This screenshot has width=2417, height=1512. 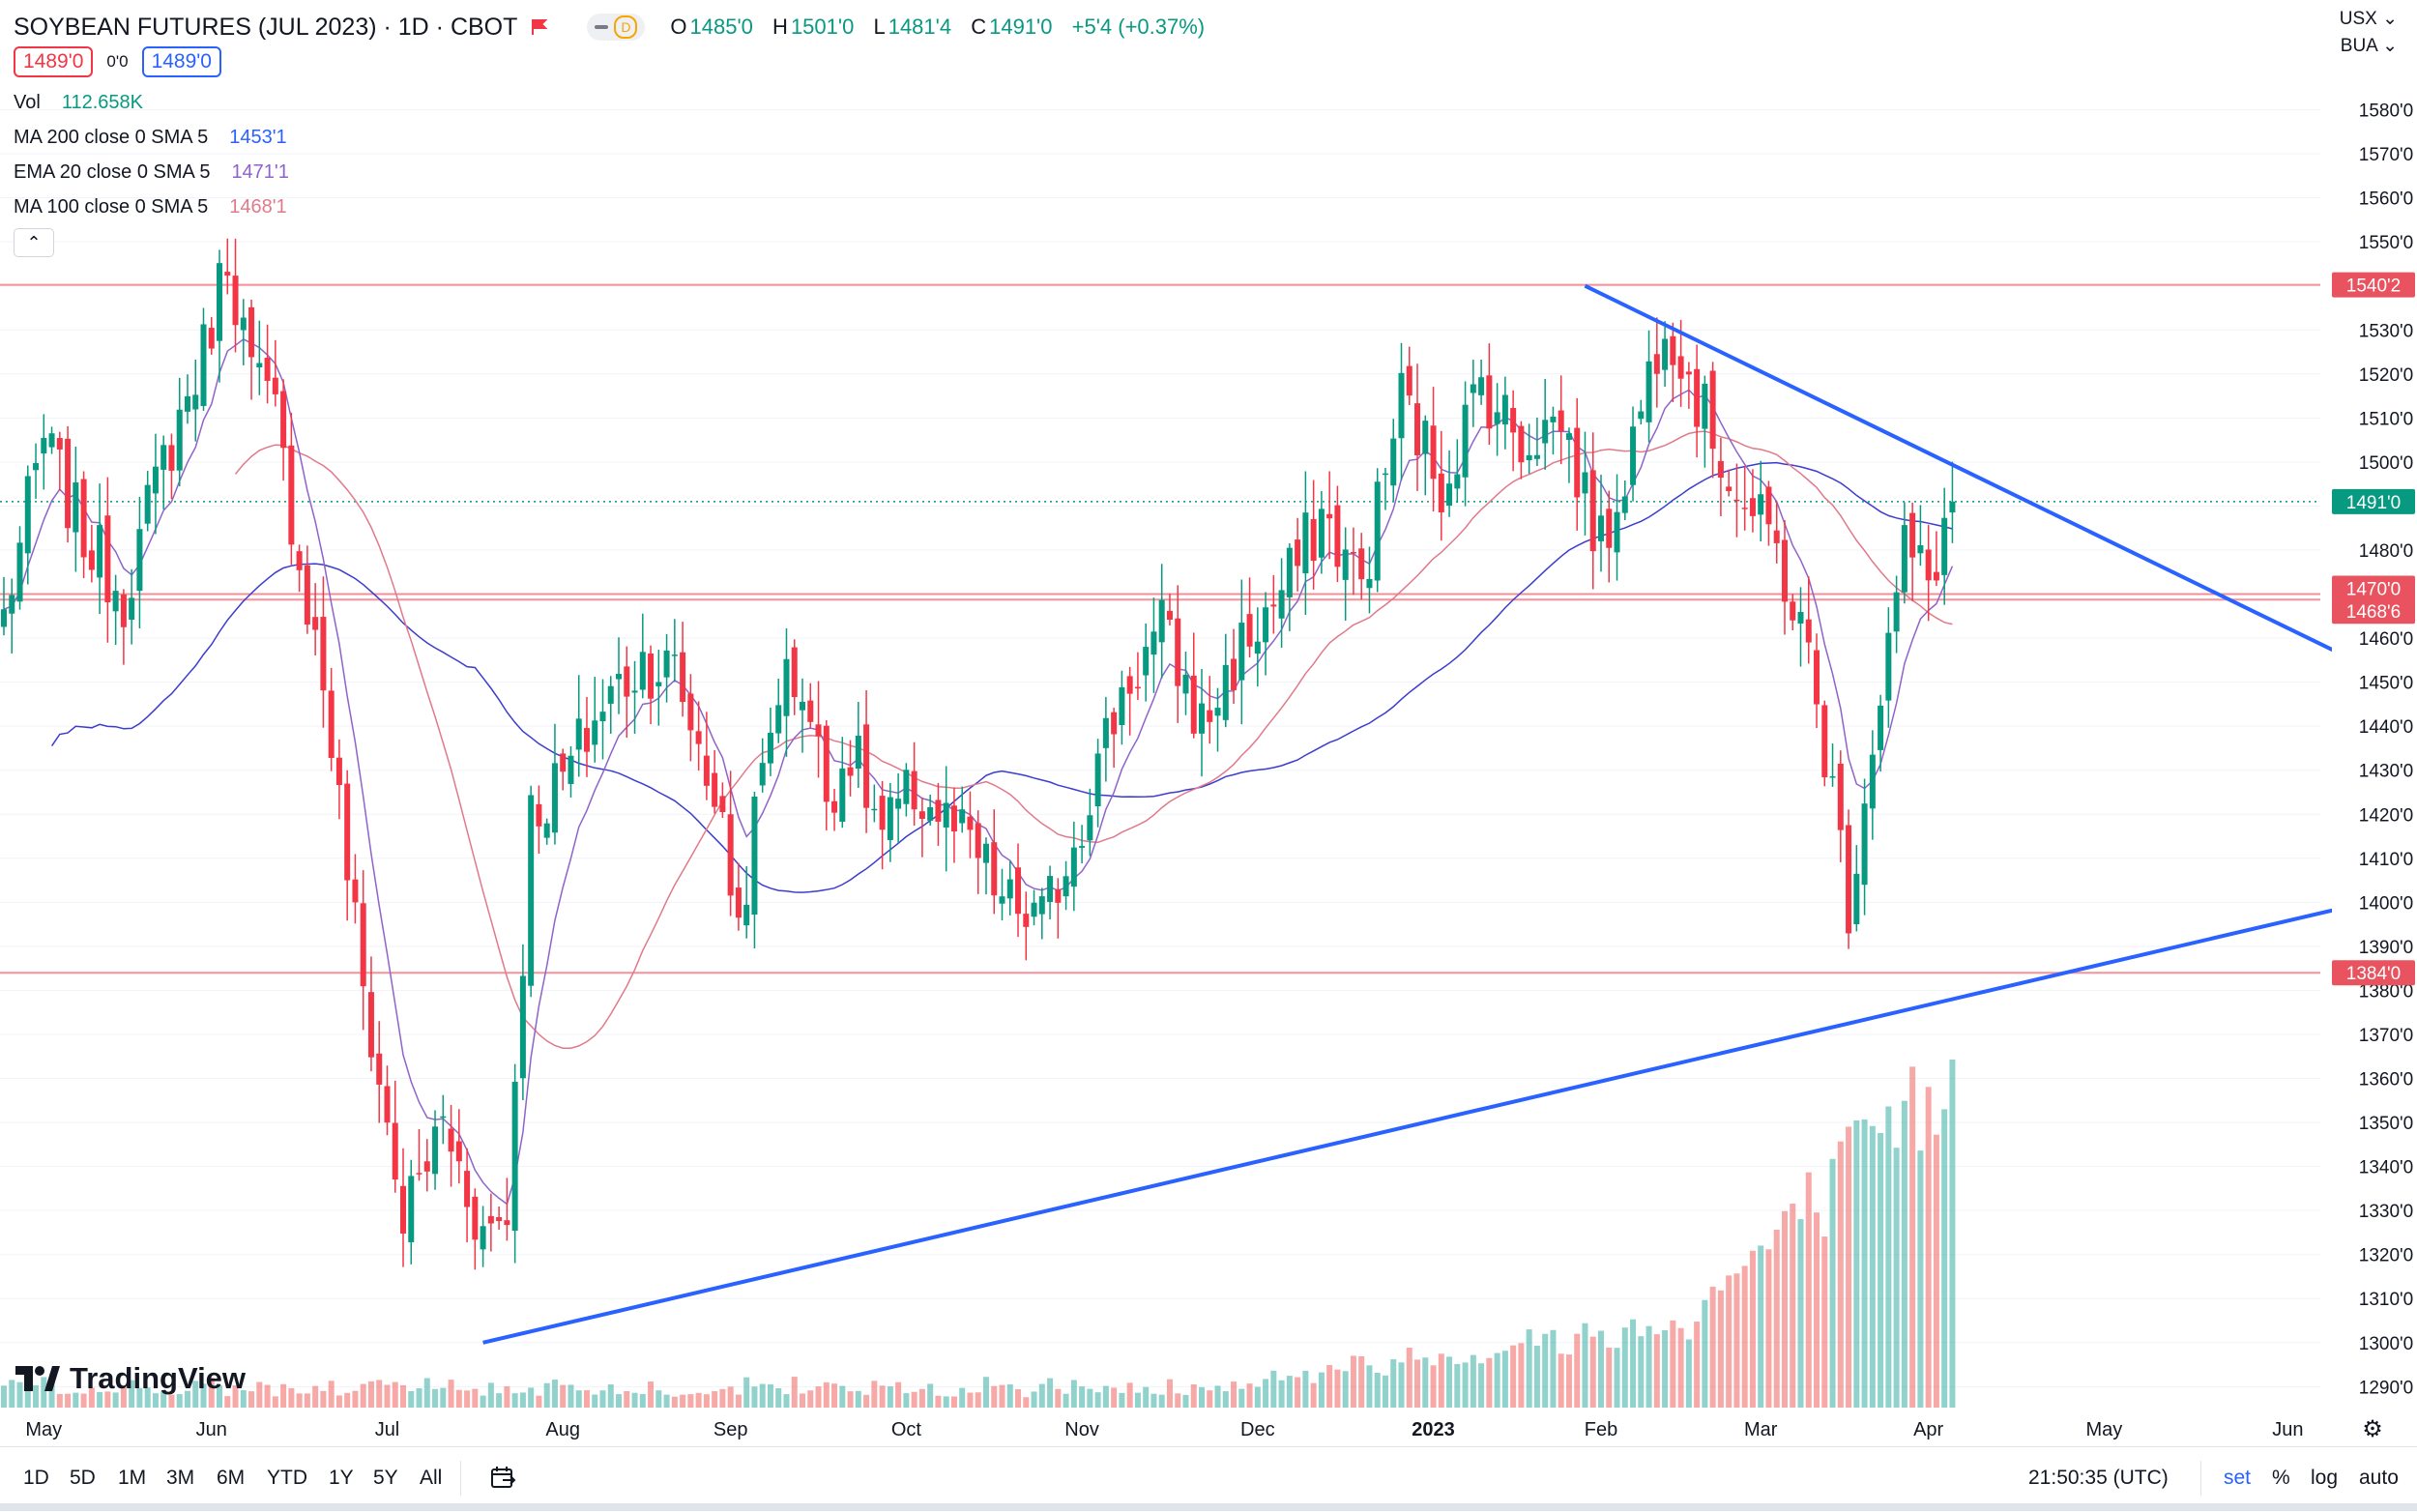 What do you see at coordinates (34, 242) in the screenshot?
I see `collapse-legend-button: ⌃` at bounding box center [34, 242].